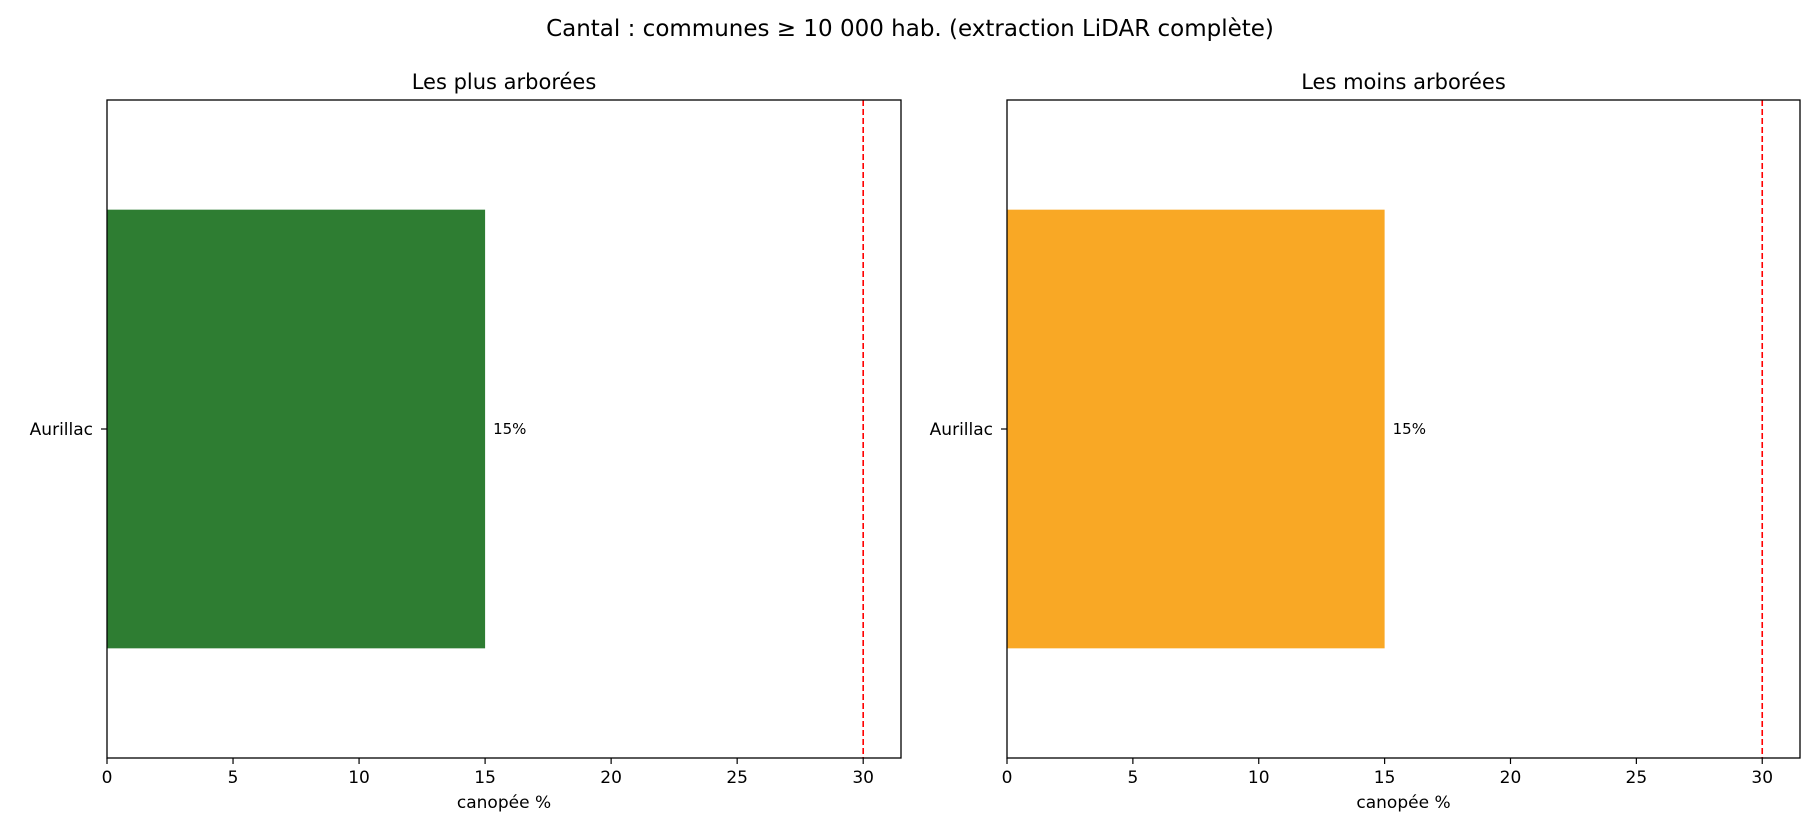 The height and width of the screenshot is (840, 1820). Describe the element at coordinates (359, 778) in the screenshot. I see `left-x-tick-label: 10` at that location.